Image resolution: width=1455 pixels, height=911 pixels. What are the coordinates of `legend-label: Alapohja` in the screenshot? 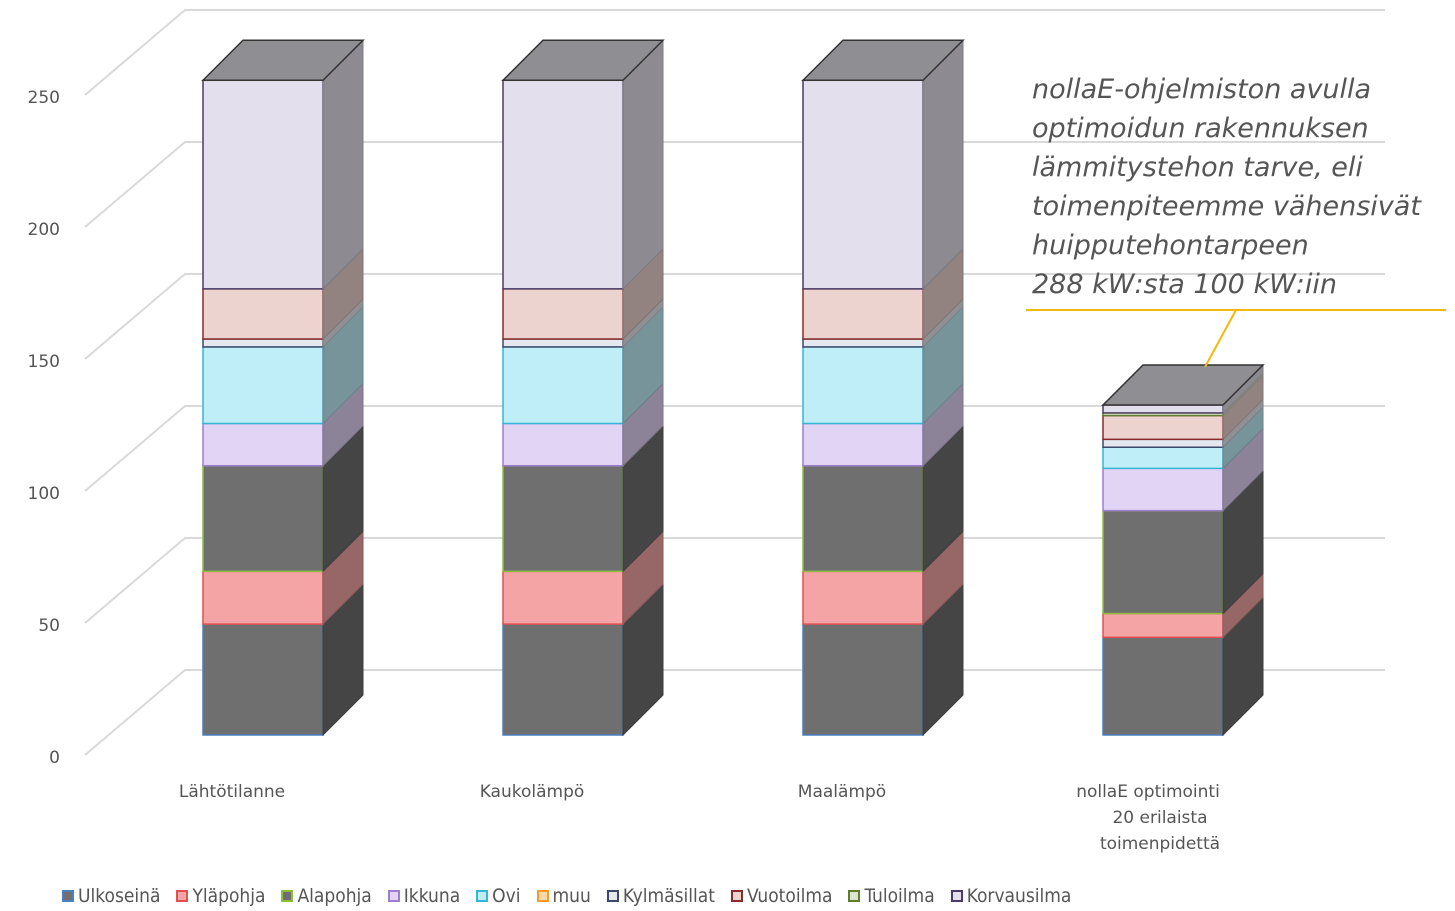 It's located at (334, 896).